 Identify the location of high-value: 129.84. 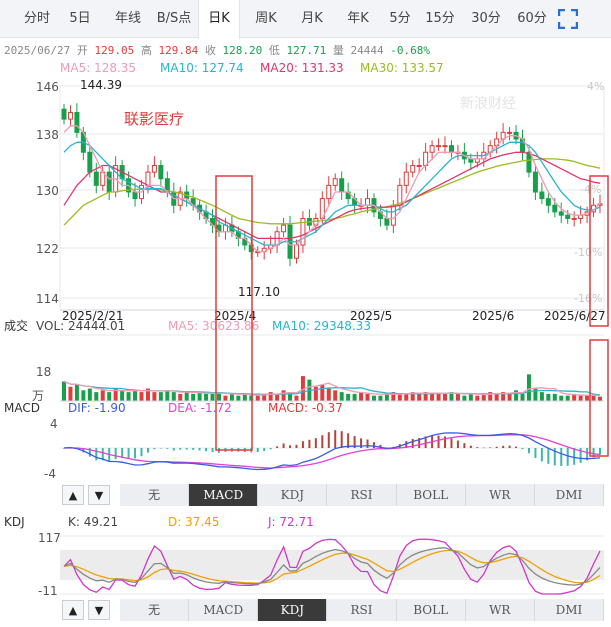
(178, 50).